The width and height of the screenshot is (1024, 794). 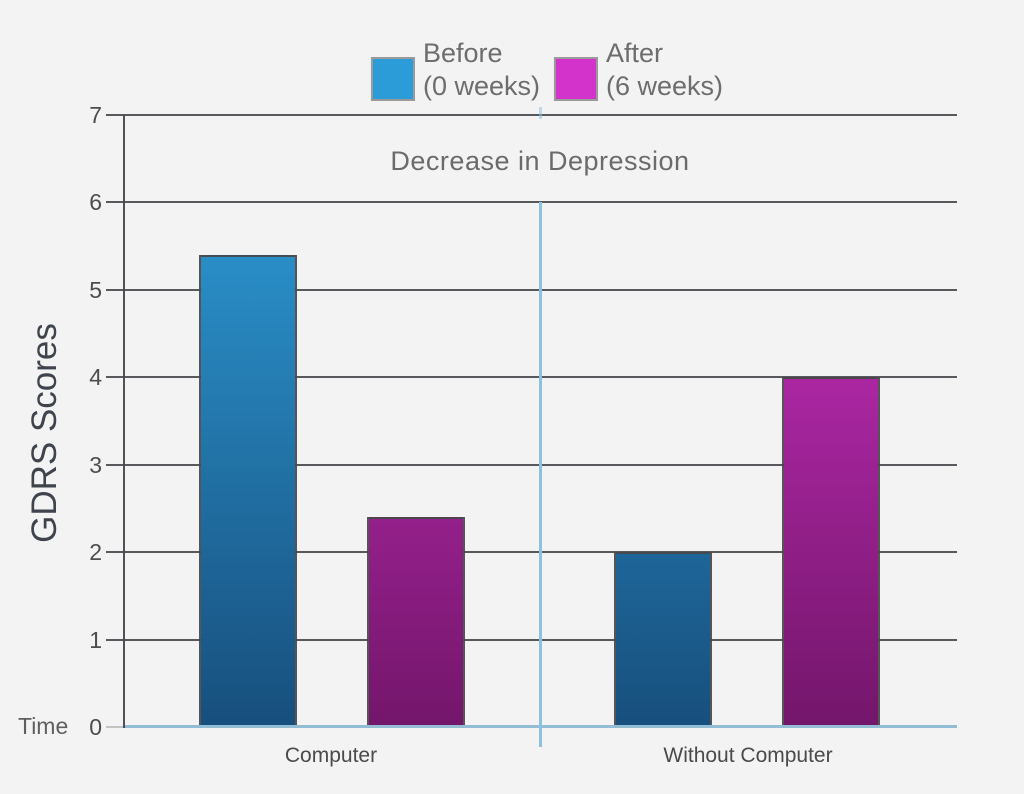 What do you see at coordinates (481, 86) in the screenshot?
I see `legend-label-before-line2: (0 weeks)` at bounding box center [481, 86].